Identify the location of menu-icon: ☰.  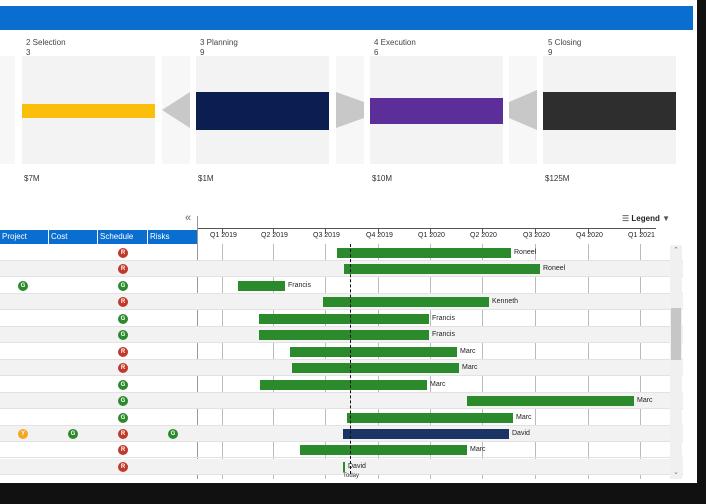
(626, 218).